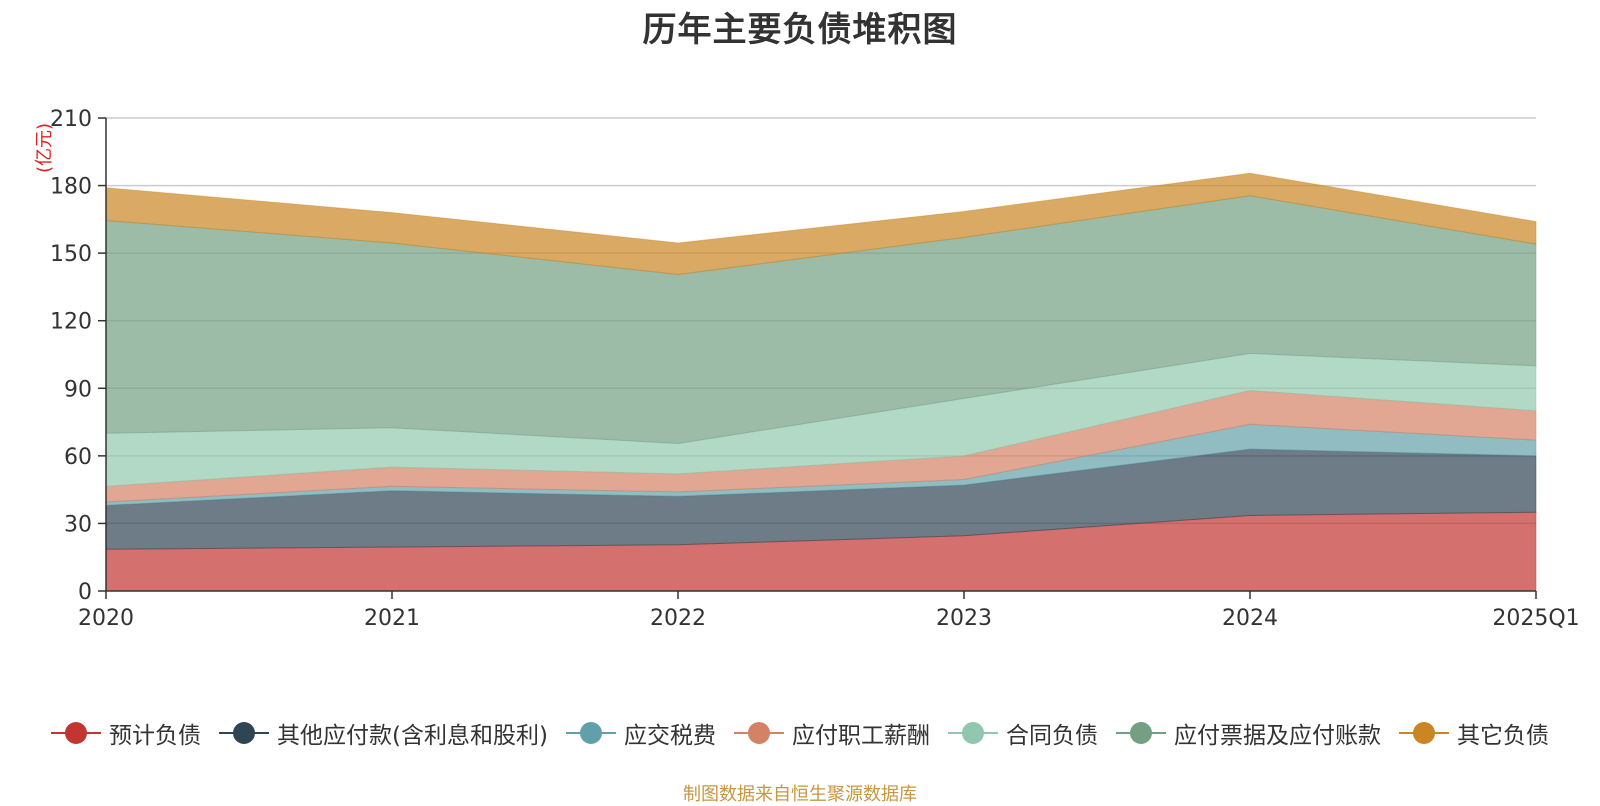 Image resolution: width=1600 pixels, height=806 pixels. I want to click on legend-item: 合同负债, so click(1022, 733).